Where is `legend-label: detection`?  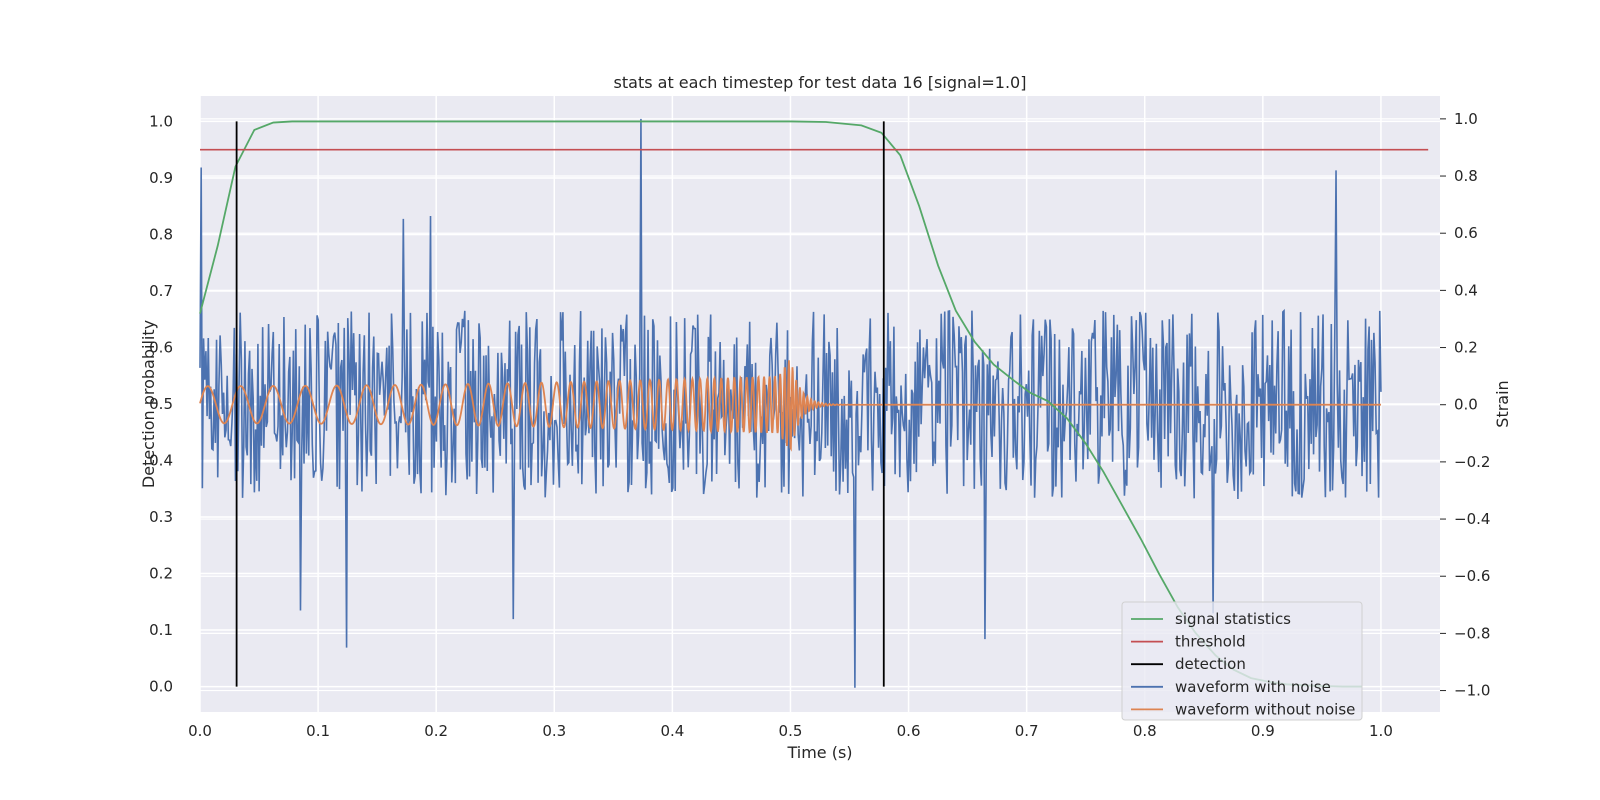 legend-label: detection is located at coordinates (1210, 664).